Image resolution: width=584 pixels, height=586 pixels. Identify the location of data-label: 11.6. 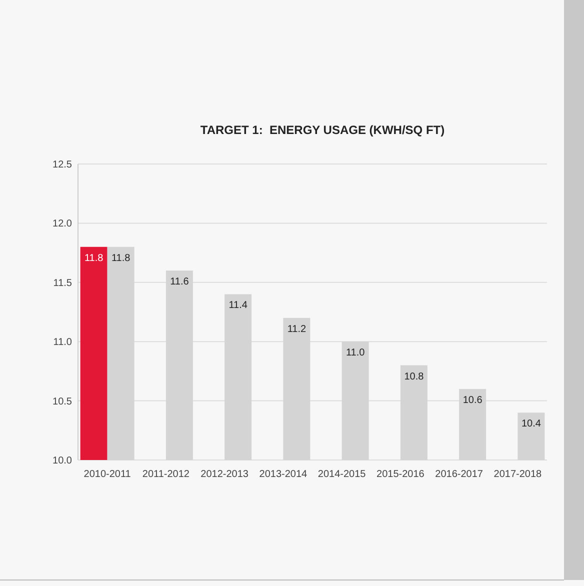
(180, 282).